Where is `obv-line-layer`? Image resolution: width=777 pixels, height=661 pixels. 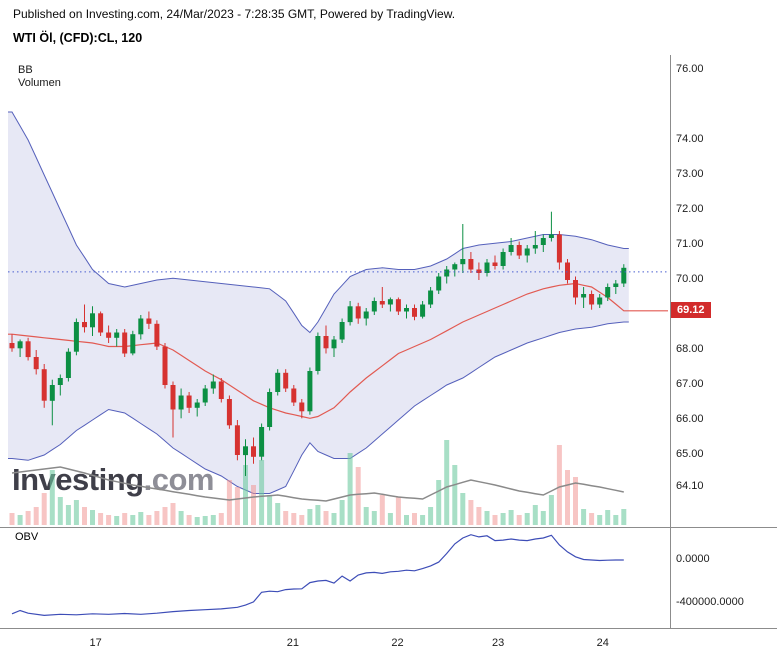
obv-line-layer is located at coordinates (317, 575).